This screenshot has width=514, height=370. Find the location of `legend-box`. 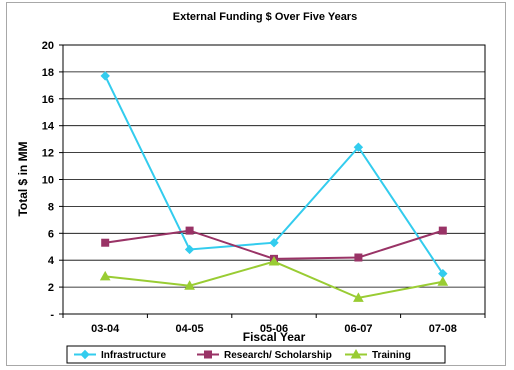

legend-box is located at coordinates (256, 354).